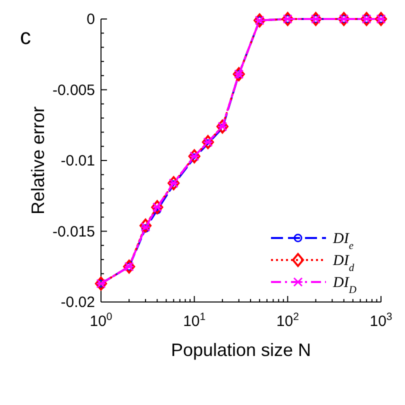 The width and height of the screenshot is (405, 405). I want to click on x-tick-label: 10$^{2}$, so click(288, 320).